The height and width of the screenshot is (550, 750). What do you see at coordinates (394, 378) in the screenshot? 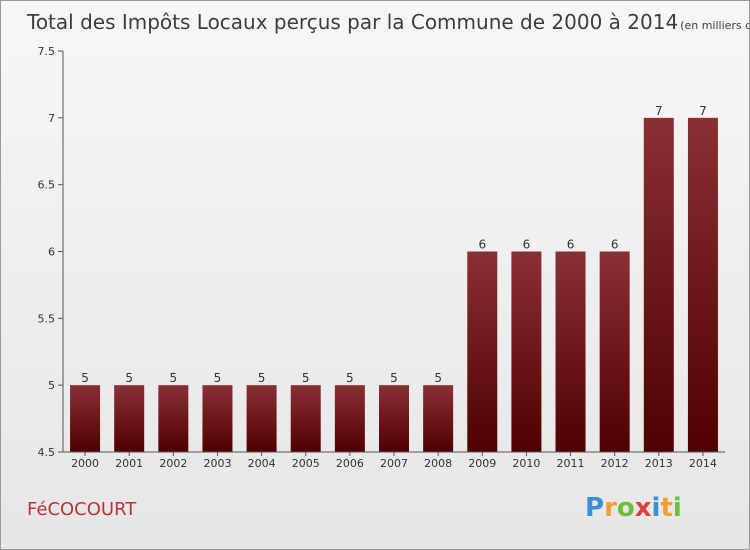
I see `data-label-2007: 5` at bounding box center [394, 378].